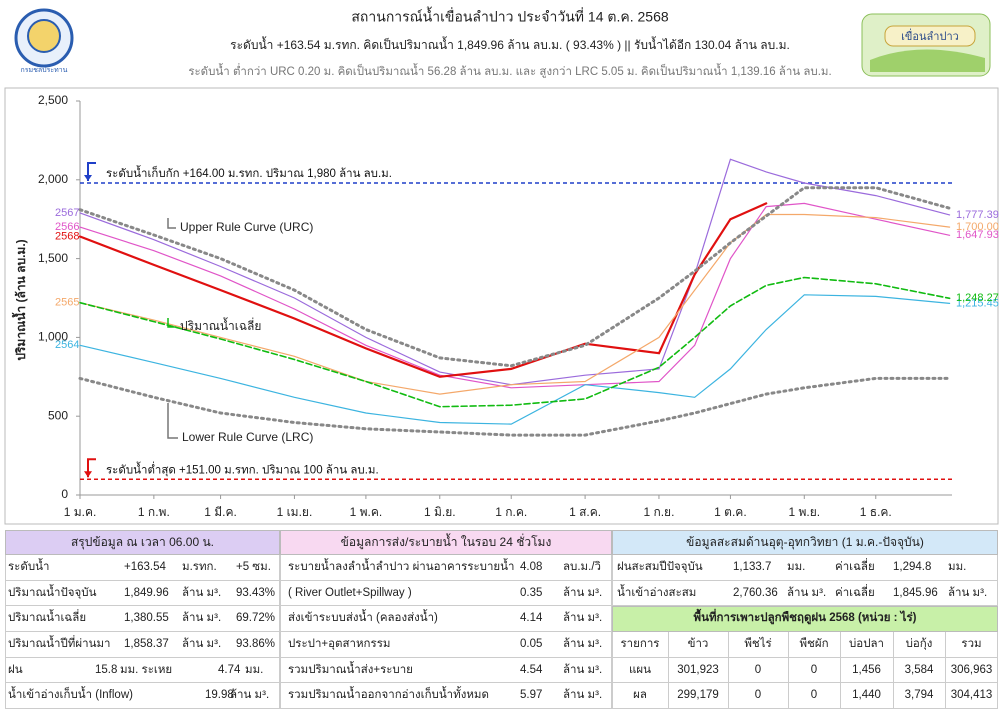 This screenshot has width=1000, height=709. Describe the element at coordinates (511, 512) in the screenshot. I see `x-tick-label: 1 ก.ค.` at that location.